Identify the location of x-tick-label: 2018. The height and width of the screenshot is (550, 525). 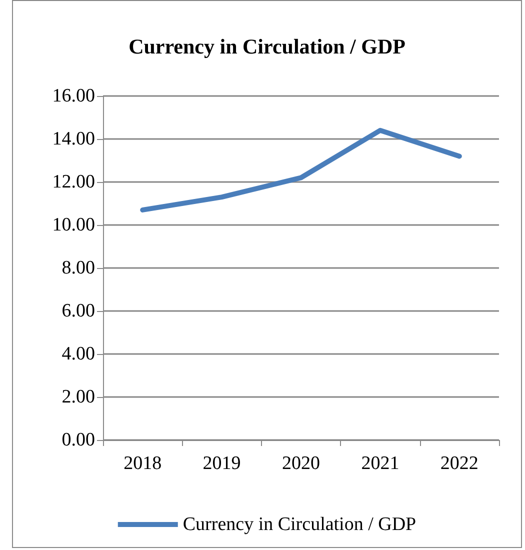
(143, 463).